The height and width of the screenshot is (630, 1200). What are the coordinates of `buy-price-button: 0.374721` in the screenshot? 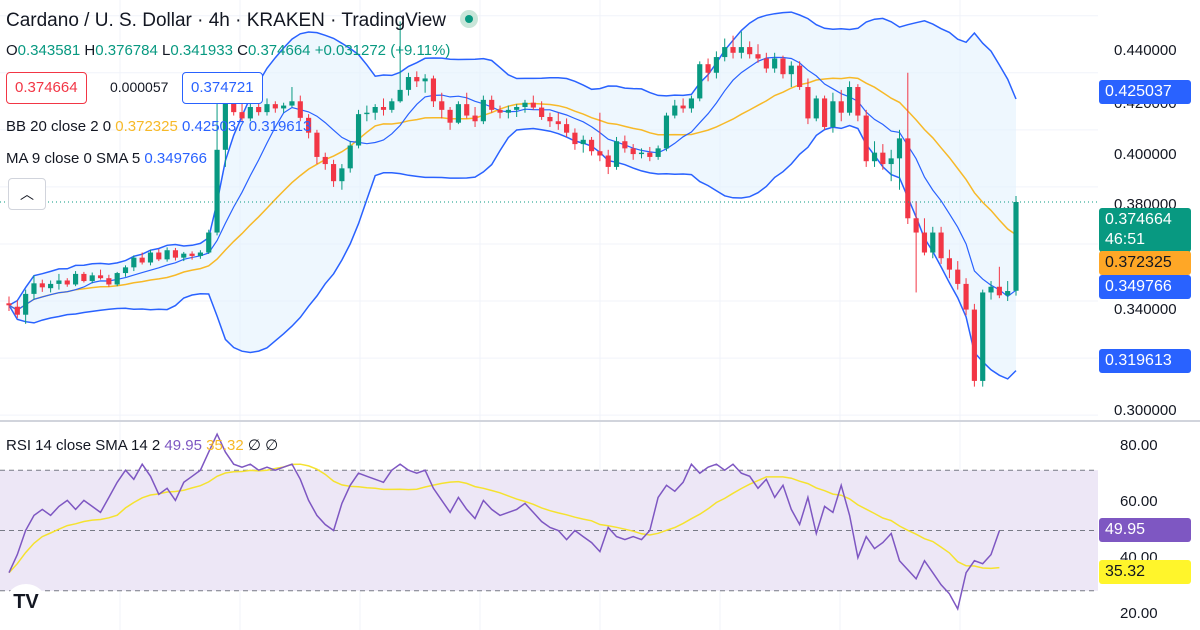 It's located at (222, 88).